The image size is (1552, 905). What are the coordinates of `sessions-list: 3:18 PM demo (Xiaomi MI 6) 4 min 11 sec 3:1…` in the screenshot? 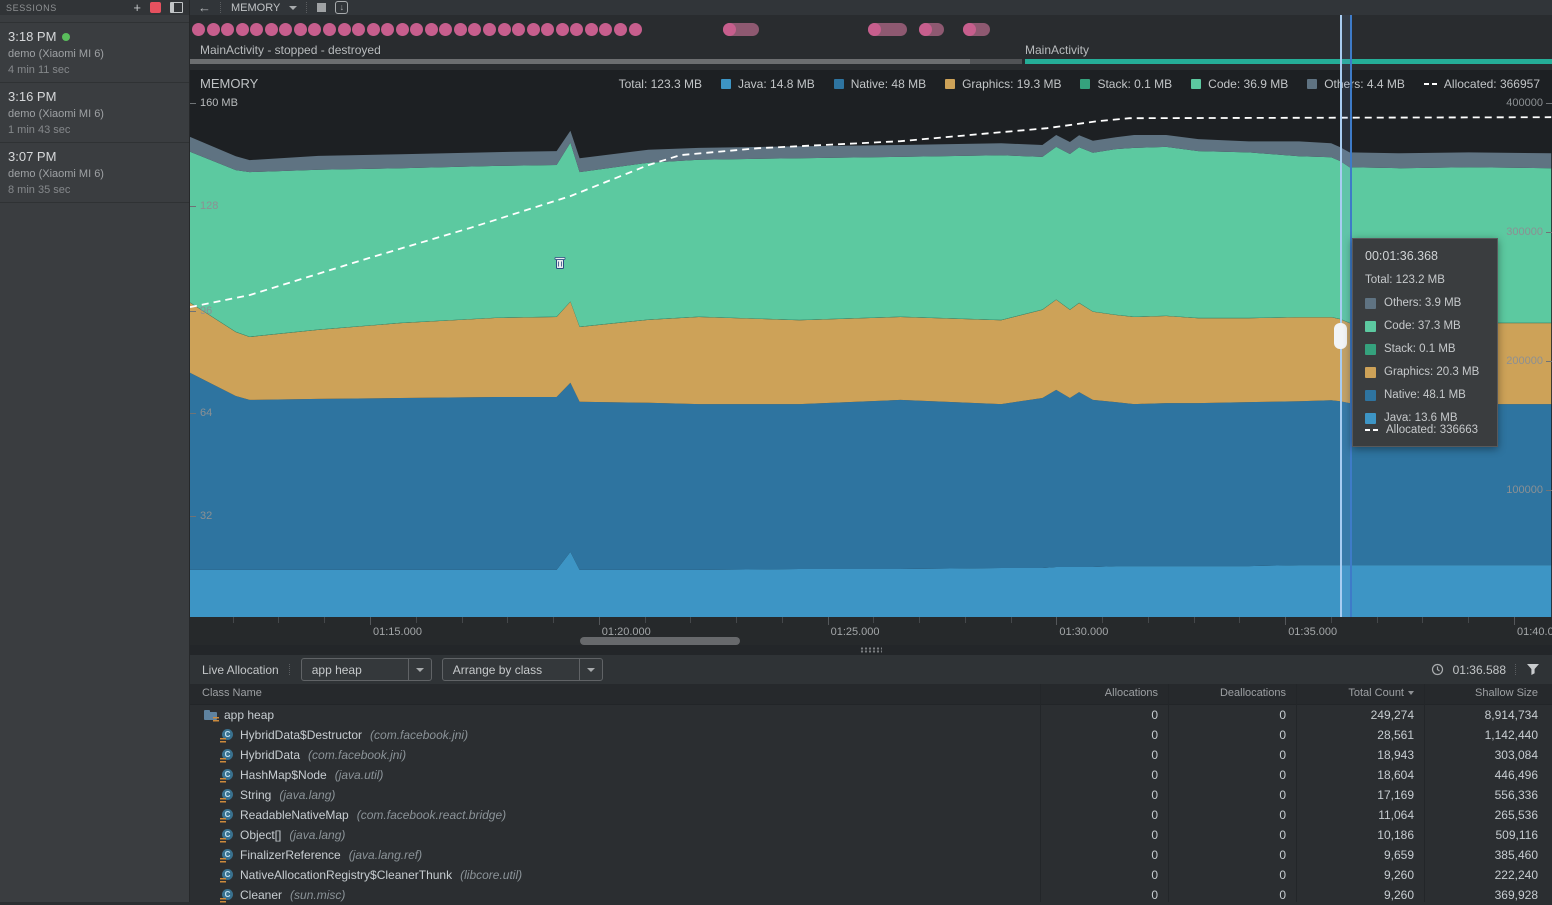 It's located at (94, 112).